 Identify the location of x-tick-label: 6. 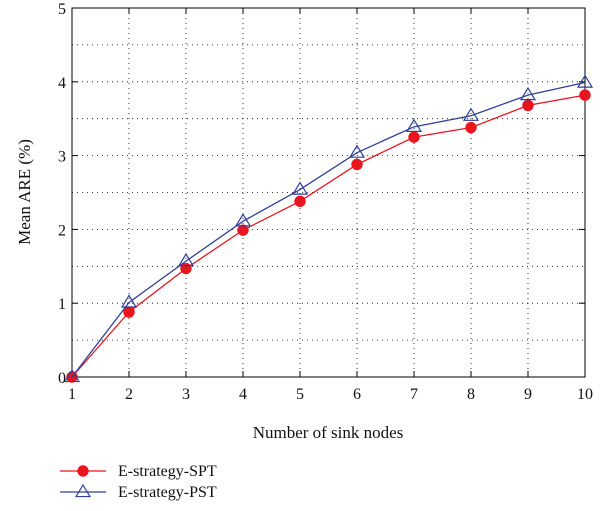
(357, 394).